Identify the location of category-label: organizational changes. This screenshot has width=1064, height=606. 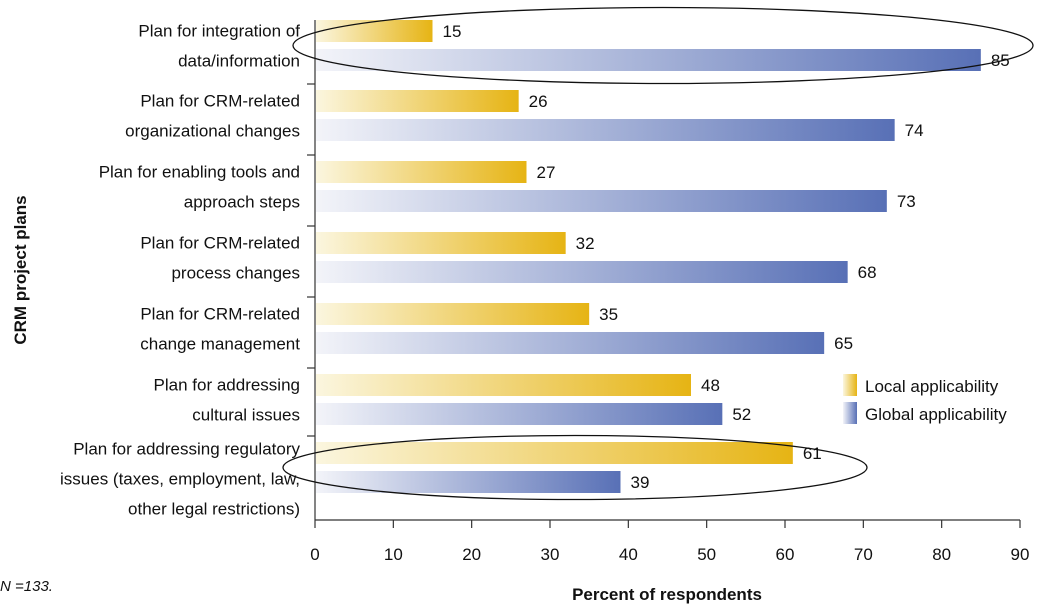
(212, 131).